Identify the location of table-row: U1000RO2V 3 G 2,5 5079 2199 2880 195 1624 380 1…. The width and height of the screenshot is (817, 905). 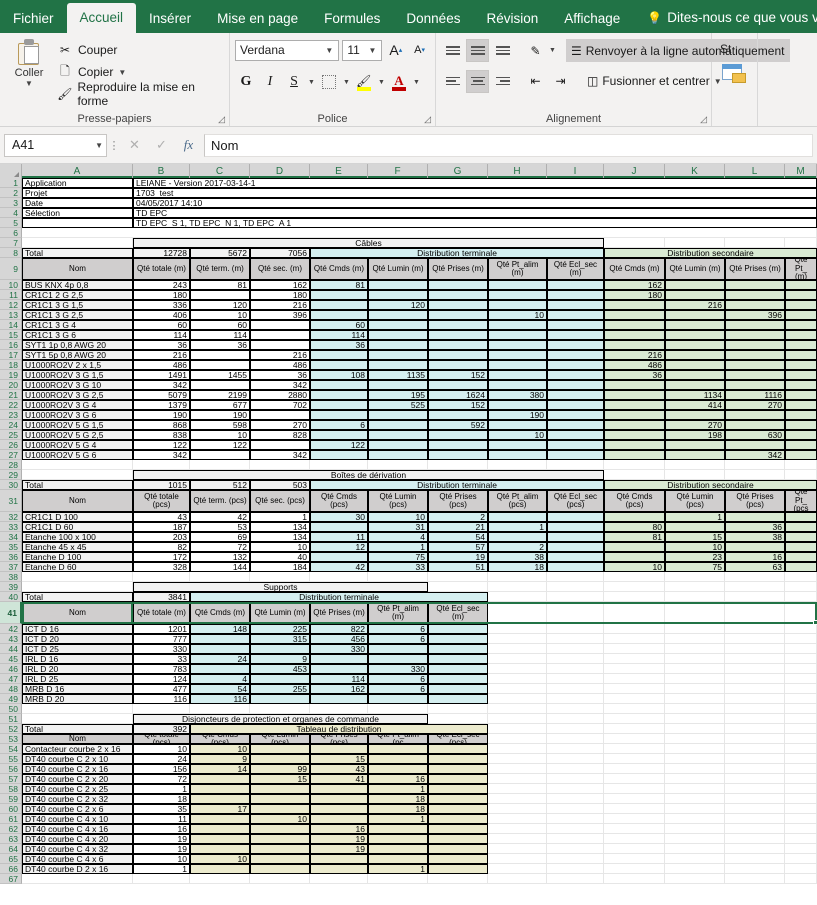
(419, 395).